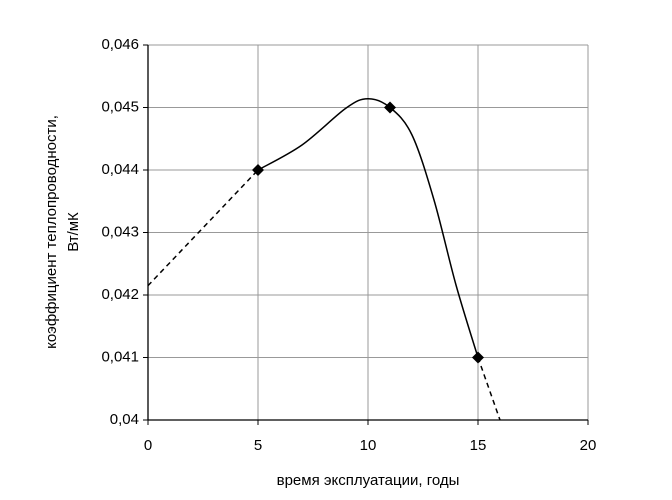  What do you see at coordinates (120, 169) in the screenshot?
I see `y-tick-label: 0,044` at bounding box center [120, 169].